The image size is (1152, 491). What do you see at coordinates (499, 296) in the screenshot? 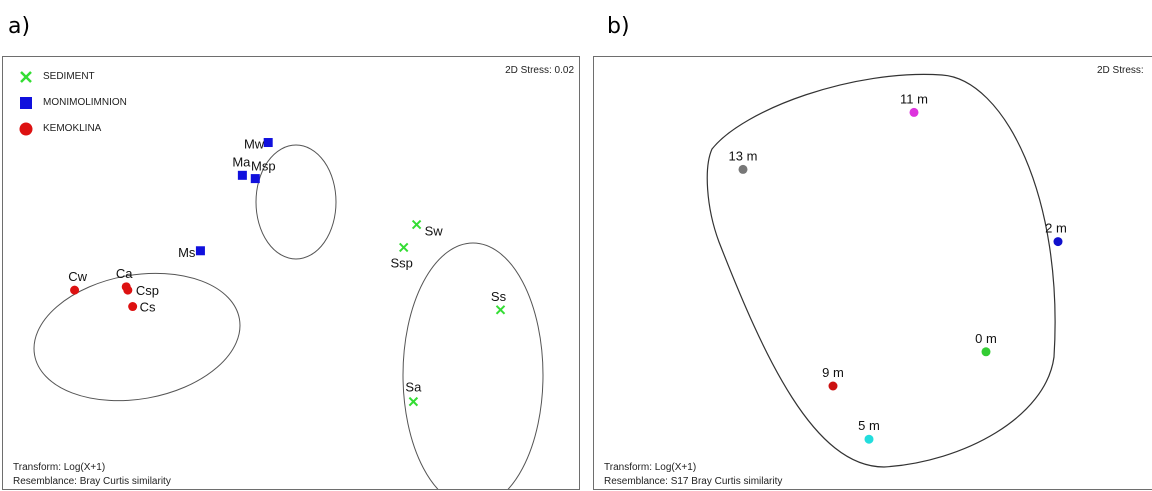
I see `point-label-ss: Ss` at bounding box center [499, 296].